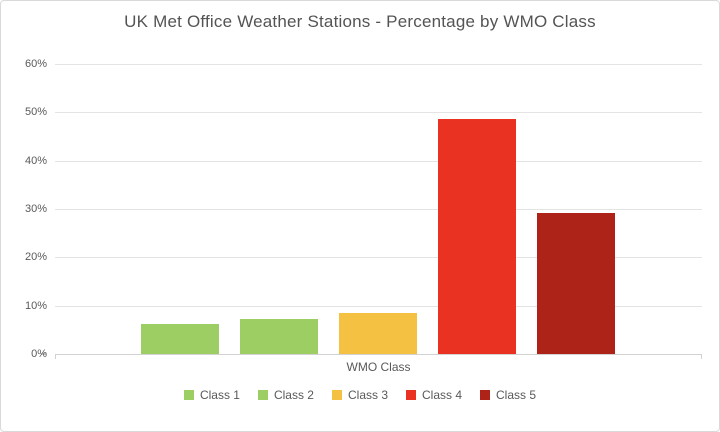 The width and height of the screenshot is (720, 432). I want to click on legend-label: Class 2, so click(293, 395).